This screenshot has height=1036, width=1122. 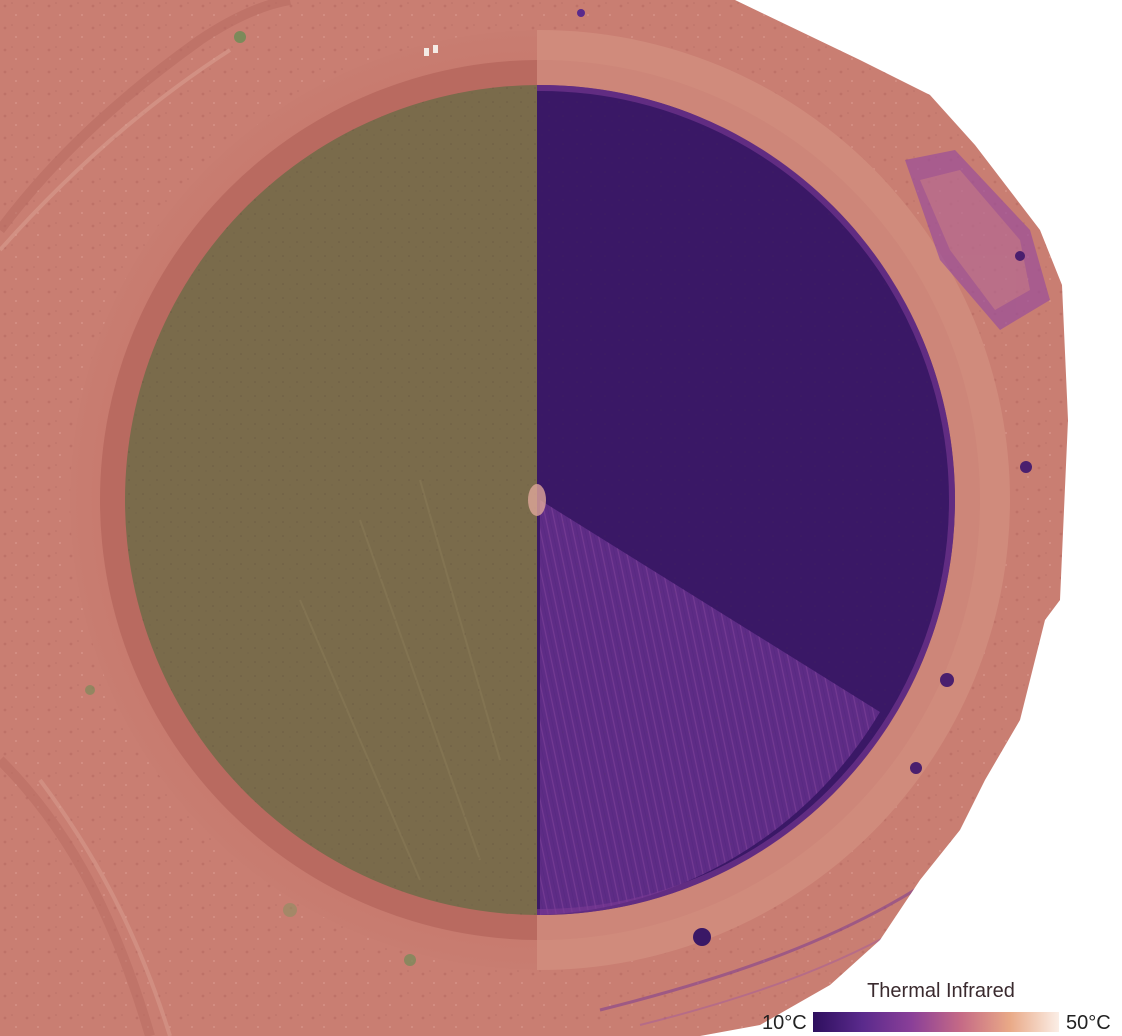 What do you see at coordinates (936, 1022) in the screenshot?
I see `legend-colorbar` at bounding box center [936, 1022].